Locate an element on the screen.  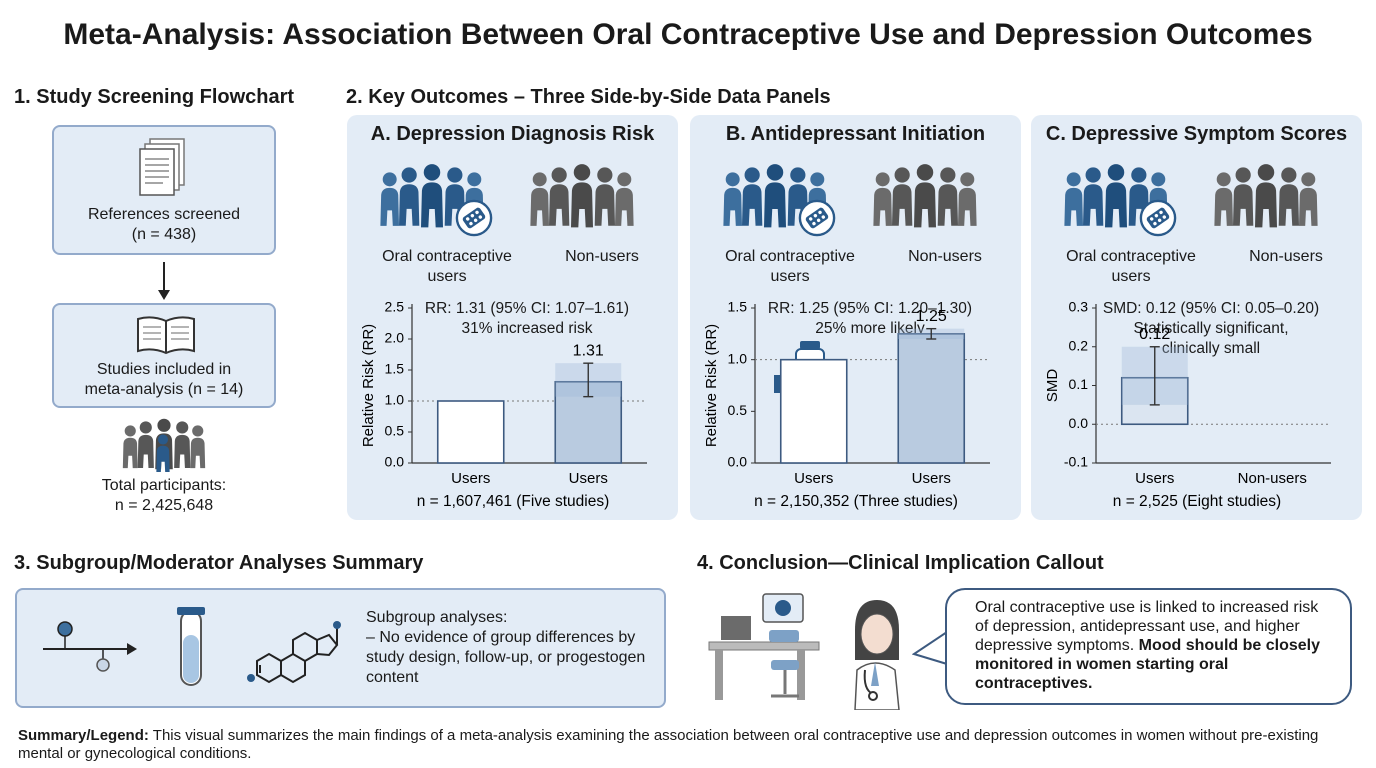
x-tick-label: Non-users is located at coordinates (1272, 478).